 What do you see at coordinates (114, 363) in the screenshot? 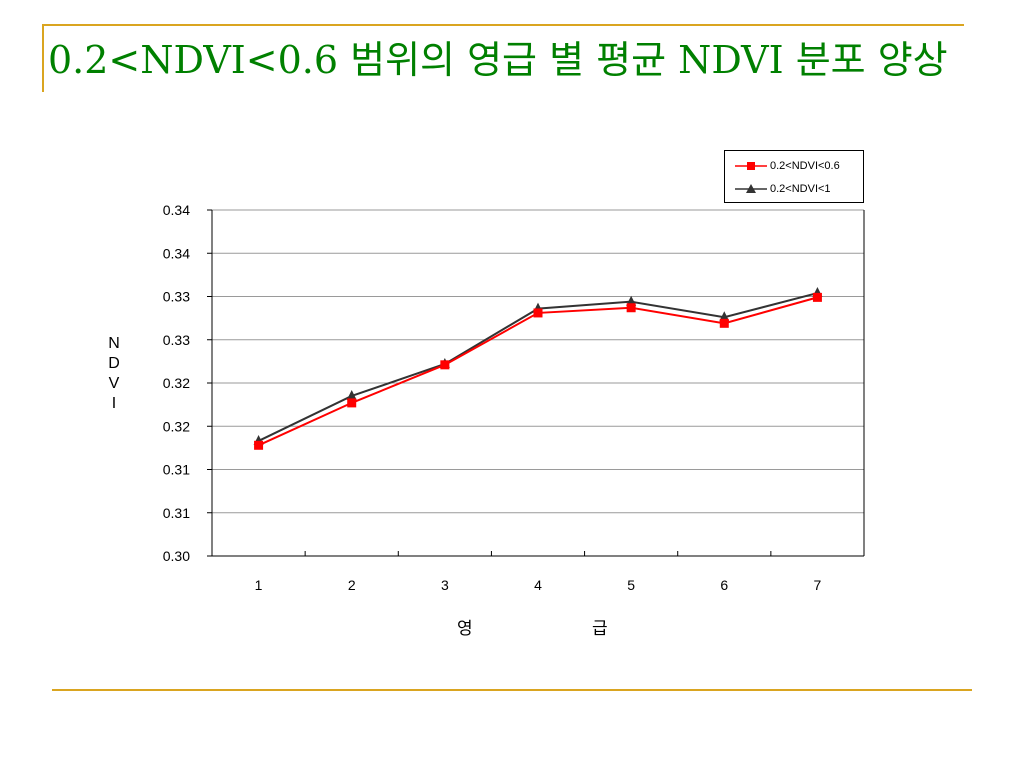
I see `y-axis-label-char: D` at bounding box center [114, 363].